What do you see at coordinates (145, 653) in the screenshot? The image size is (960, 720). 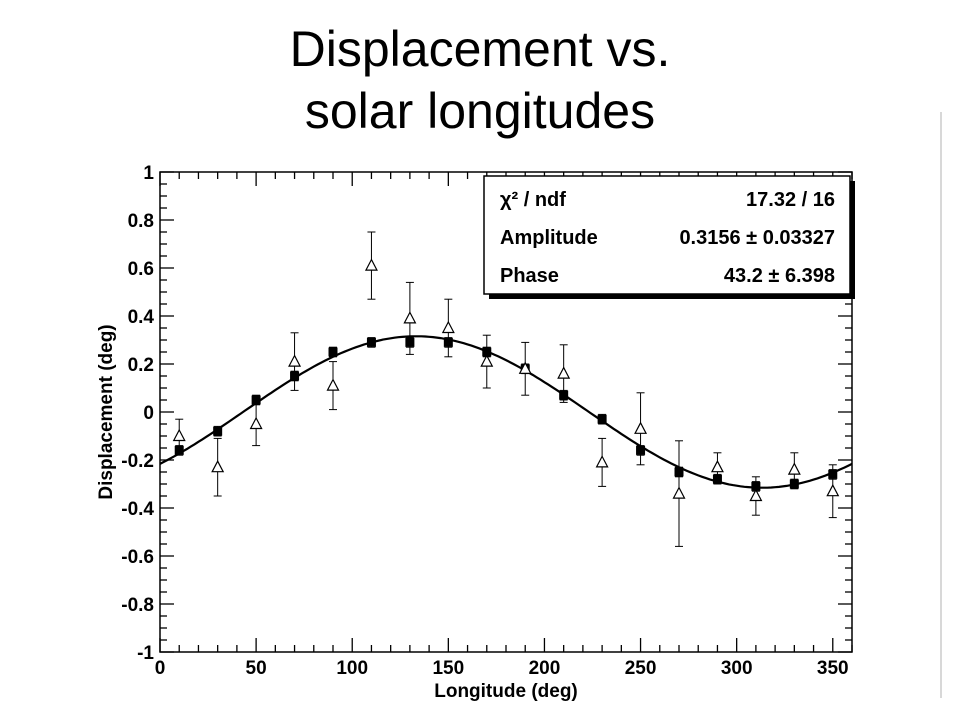 I see `y-tick-label: -1` at bounding box center [145, 653].